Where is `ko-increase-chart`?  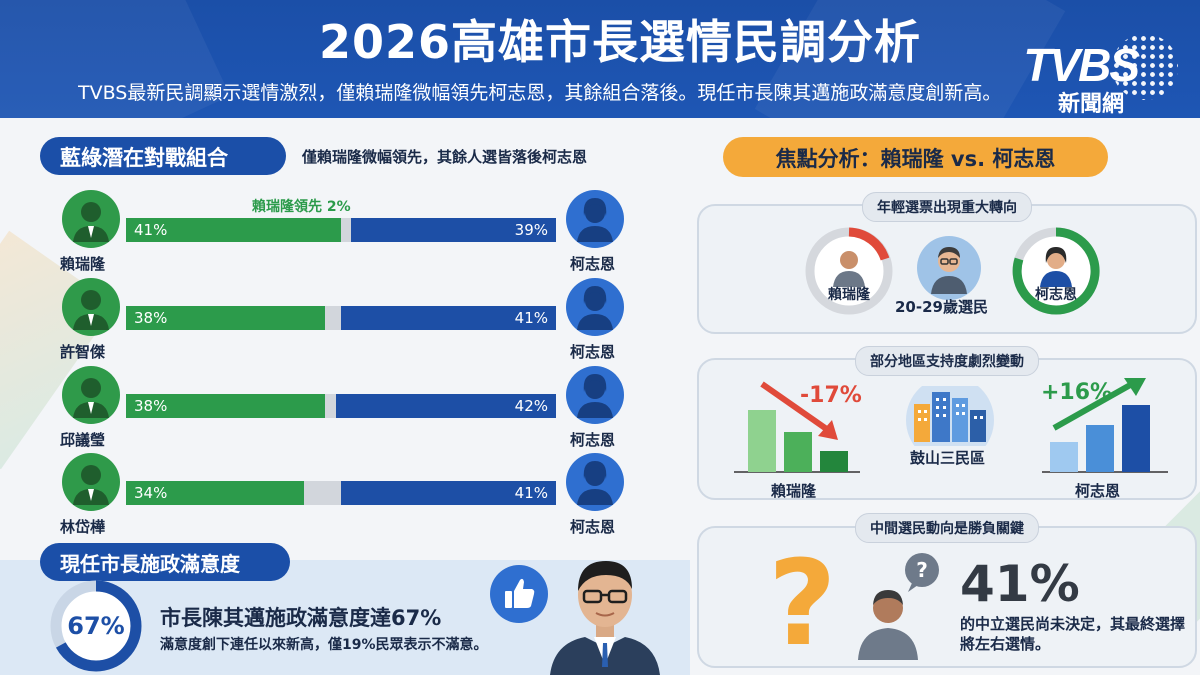 ko-increase-chart is located at coordinates (1105, 425).